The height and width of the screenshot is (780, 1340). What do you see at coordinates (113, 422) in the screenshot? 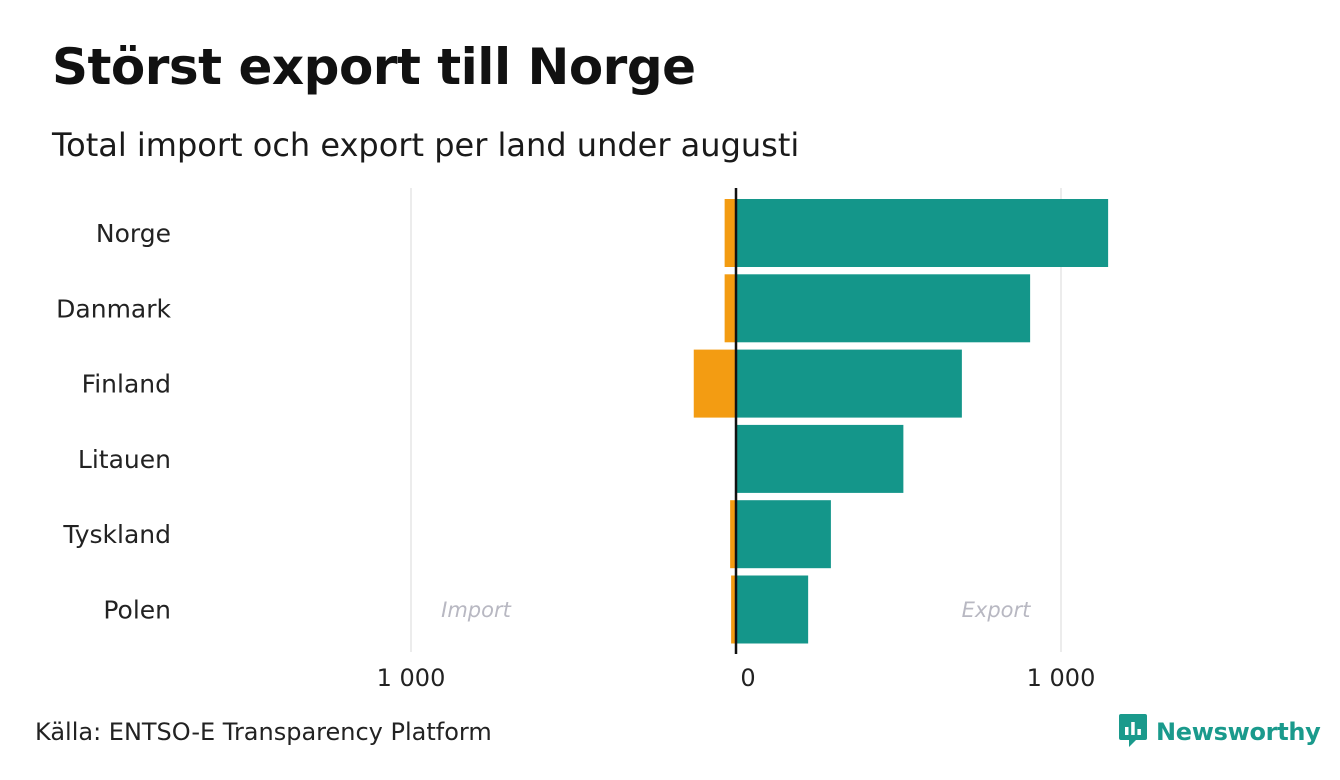
I see `category-labels: Norge Danmark Finland Litauen Tyskland Polen` at bounding box center [113, 422].